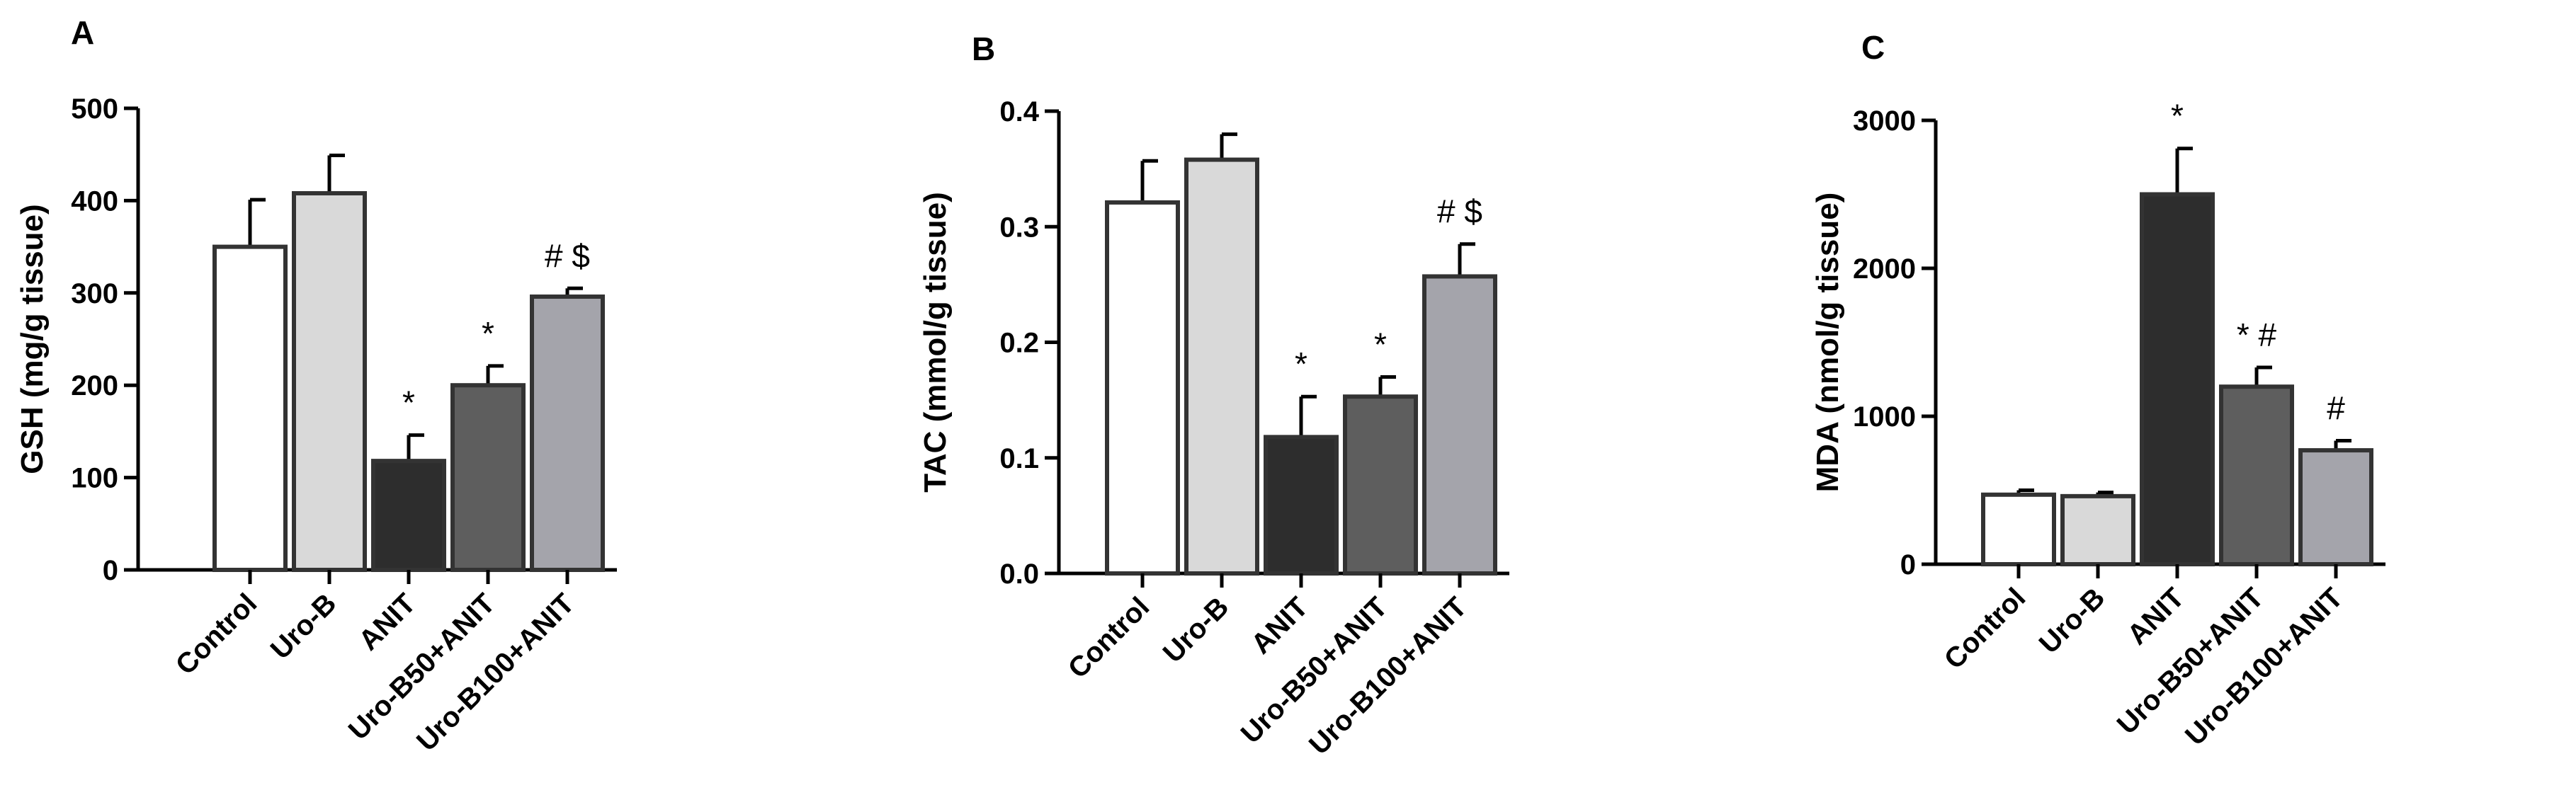  Describe the element at coordinates (1884, 269) in the screenshot. I see `y-tick-label: 2000` at that location.